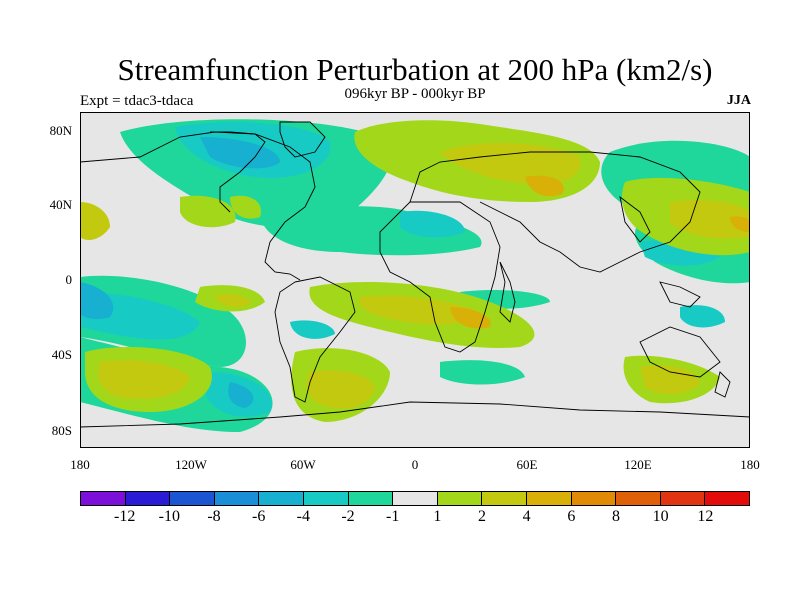 The image size is (800, 600). Describe the element at coordinates (60, 130) in the screenshot. I see `lat-label: 80N` at that location.